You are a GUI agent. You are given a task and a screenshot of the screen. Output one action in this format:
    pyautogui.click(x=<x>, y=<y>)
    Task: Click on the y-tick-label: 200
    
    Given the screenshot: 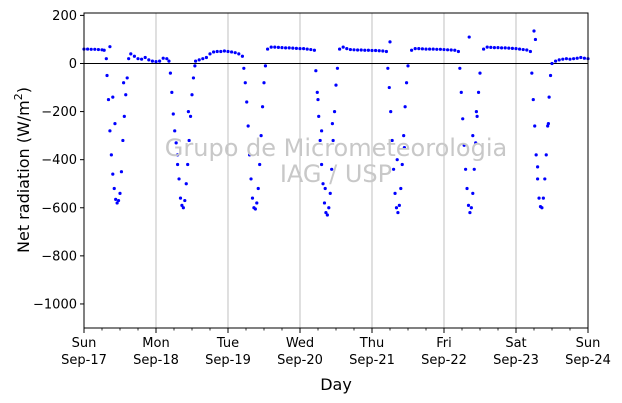 What is the action you would take?
    pyautogui.click(x=64, y=16)
    